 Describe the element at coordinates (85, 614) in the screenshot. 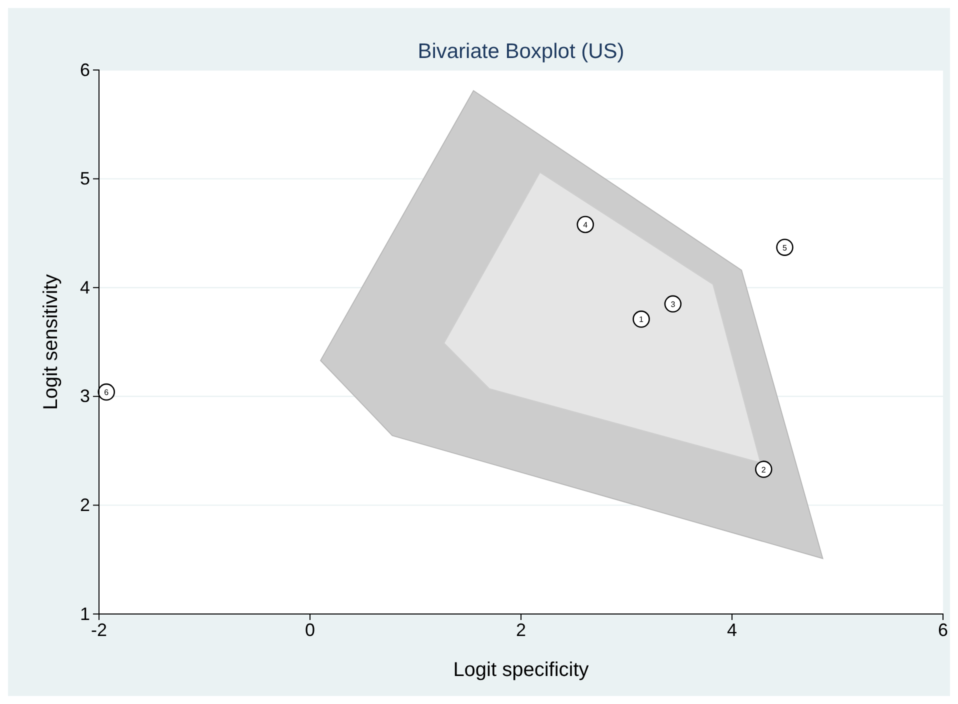

I see `y-tick-label: 1` at that location.